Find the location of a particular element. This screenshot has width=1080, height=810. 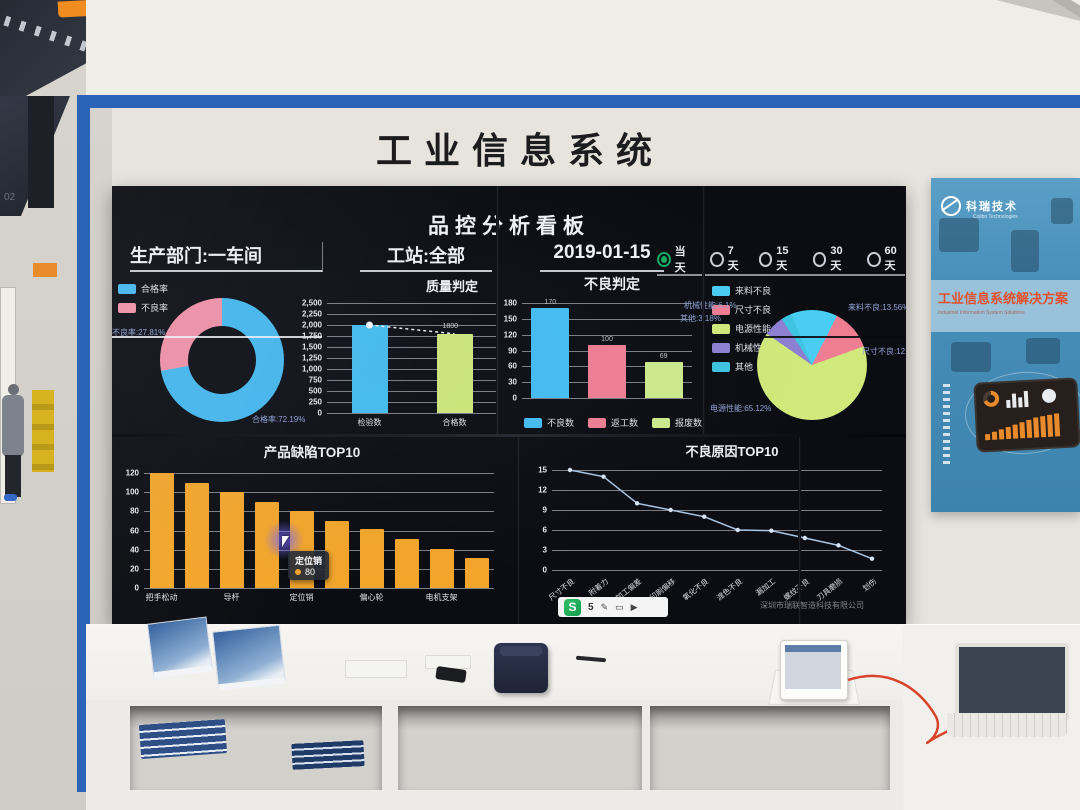

y-tick-label: 40 is located at coordinates (134, 550).